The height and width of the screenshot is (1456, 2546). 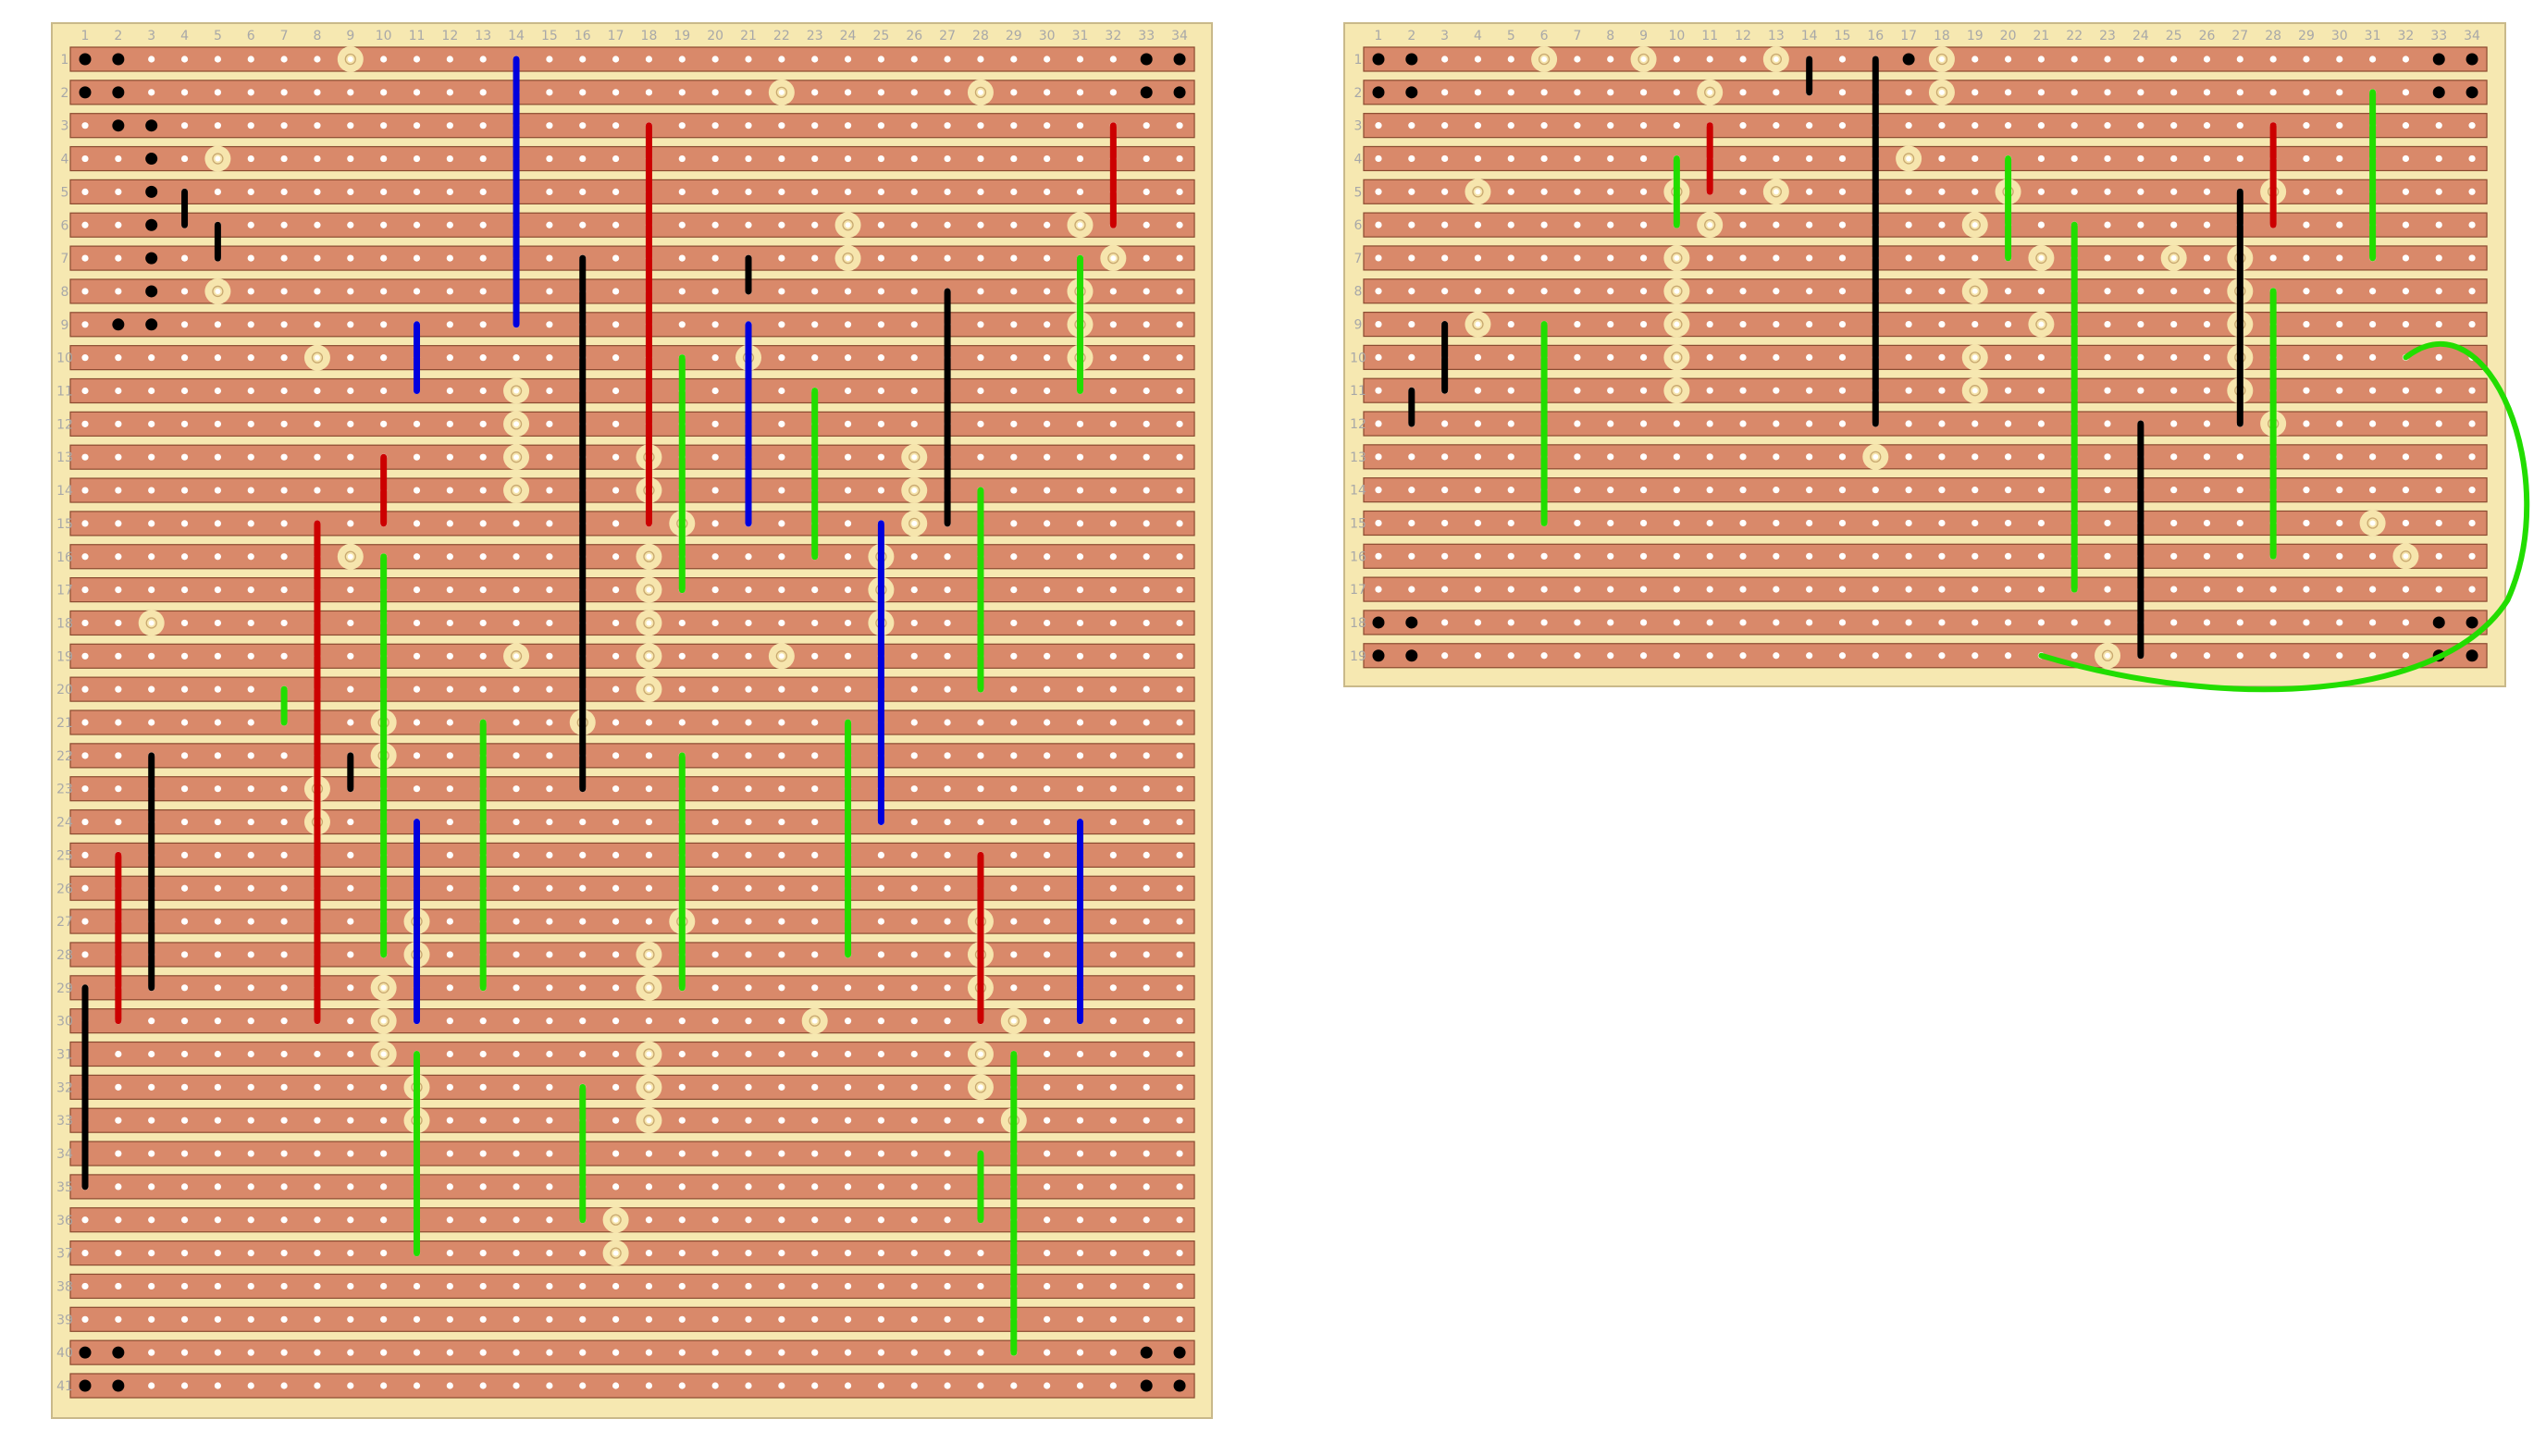 What do you see at coordinates (64, 1121) in the screenshot?
I see `row-label: 33` at bounding box center [64, 1121].